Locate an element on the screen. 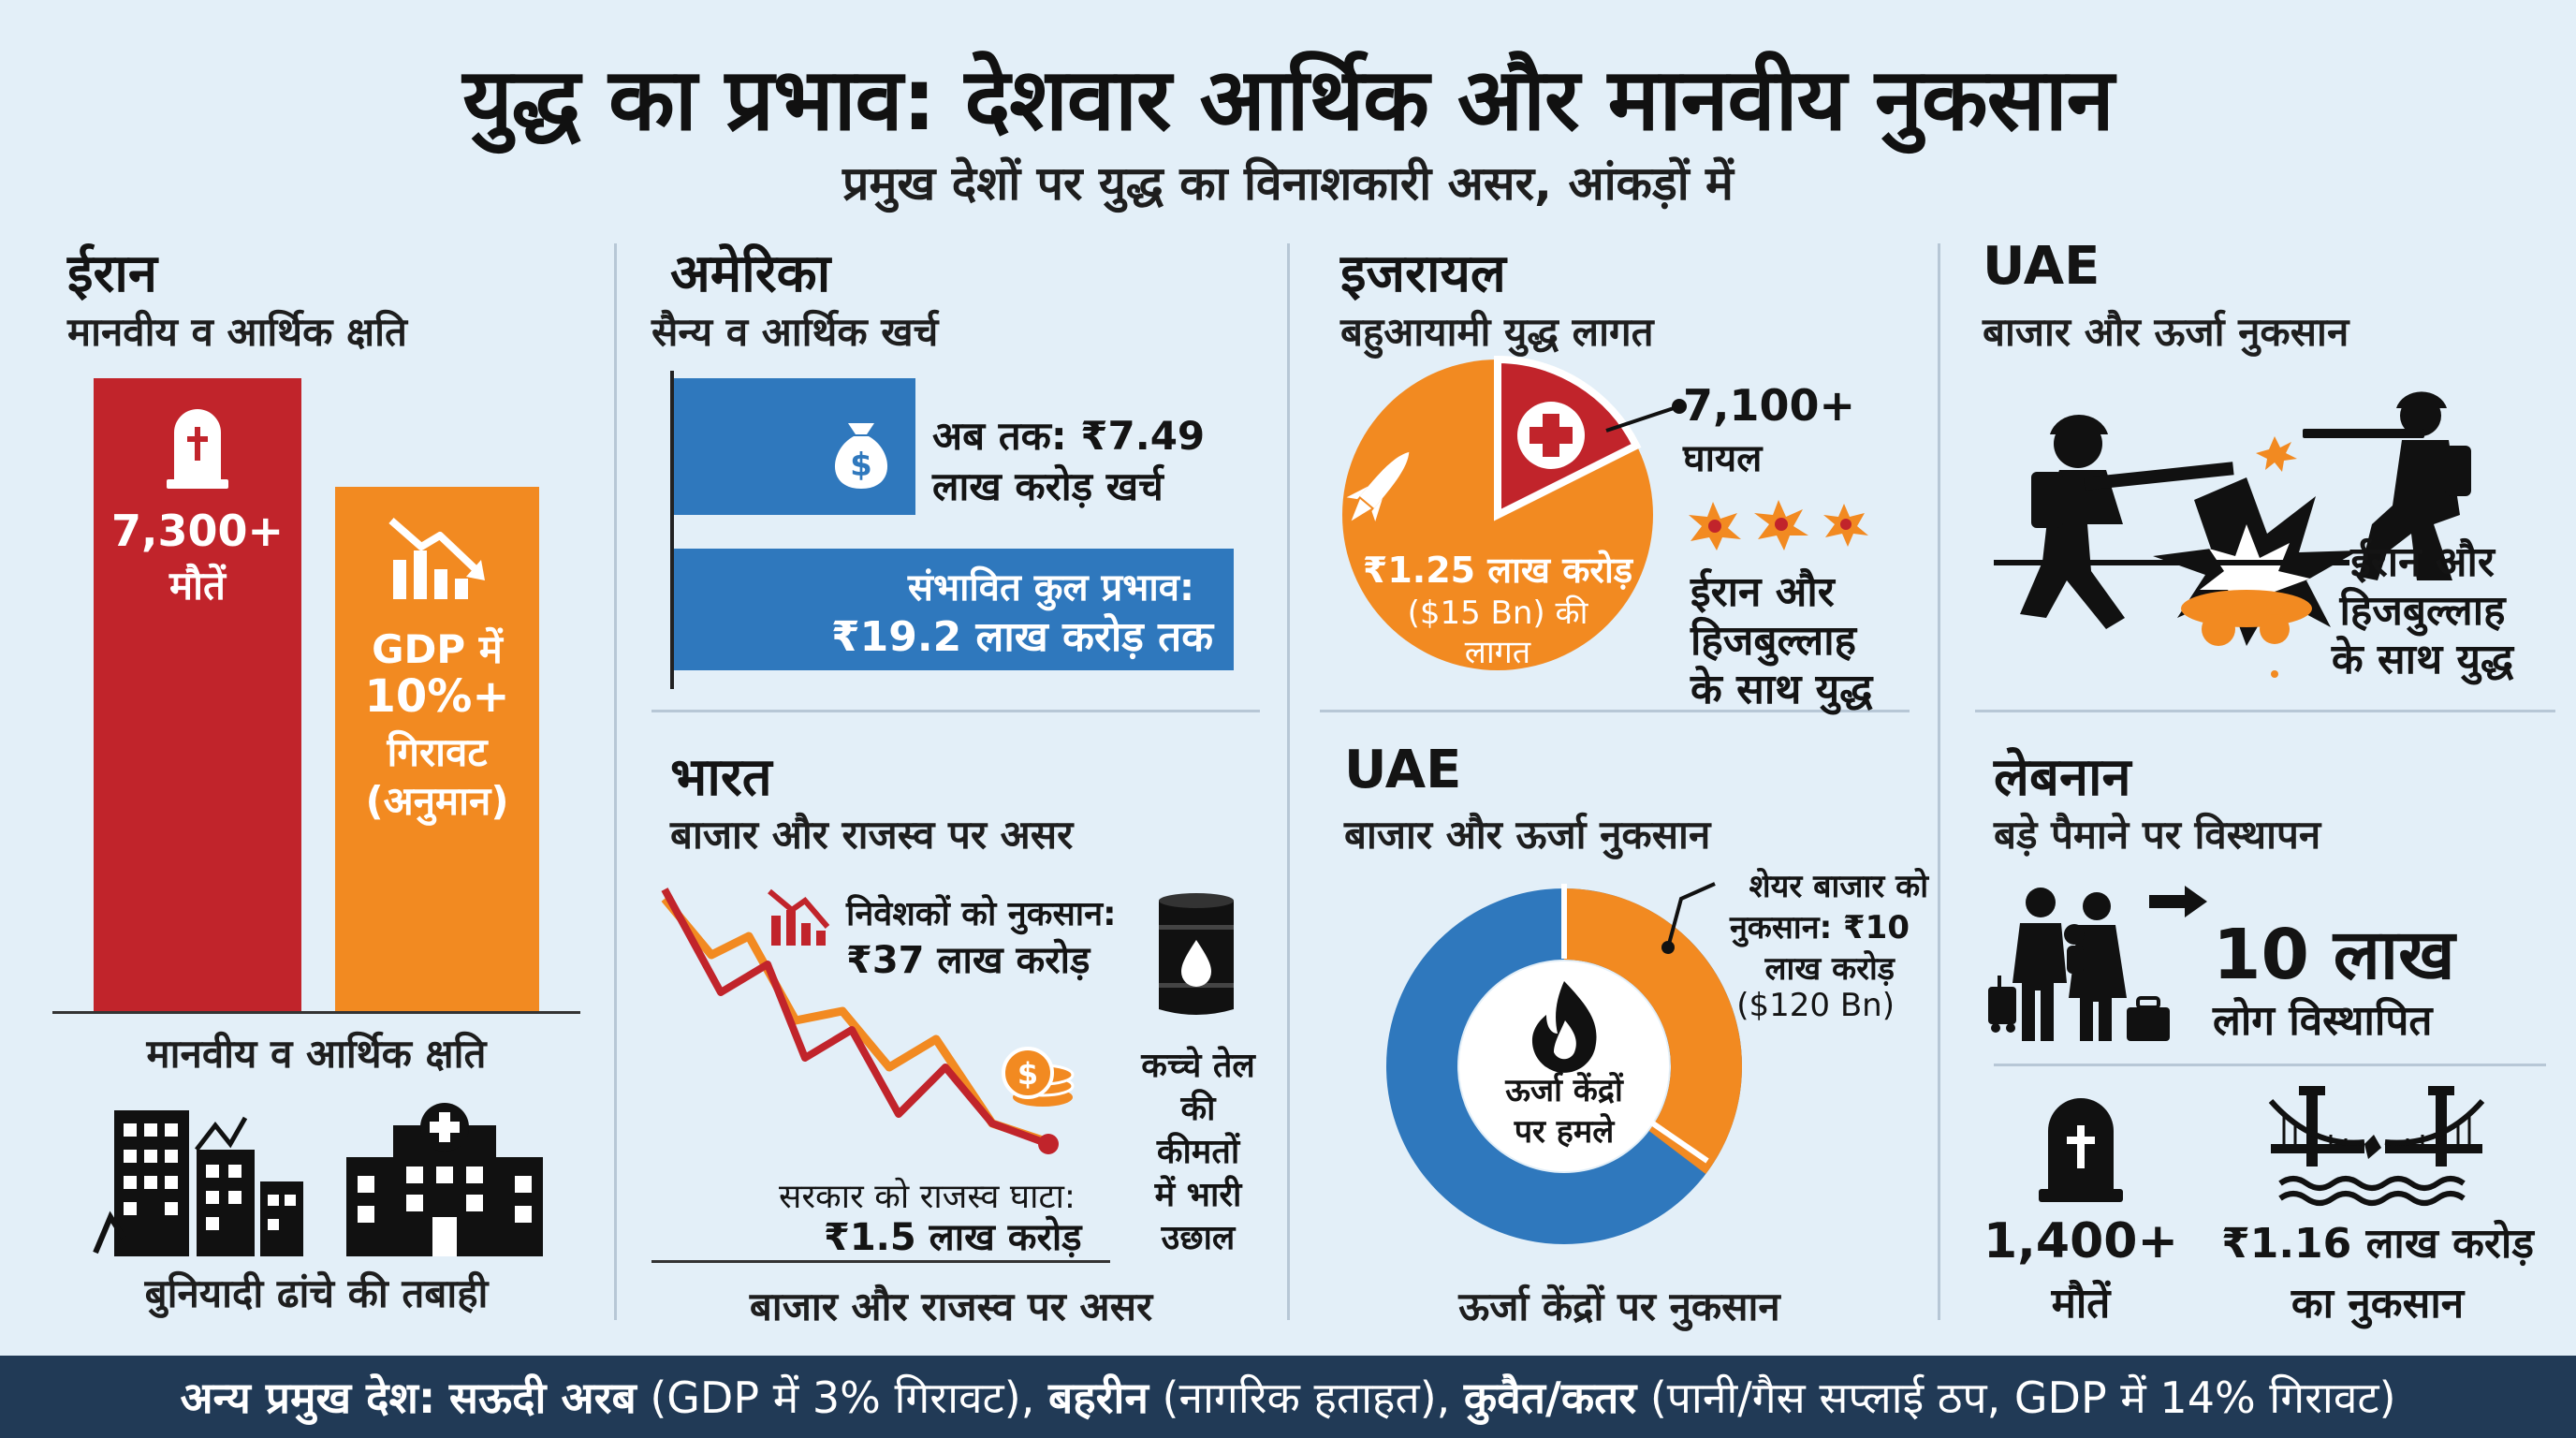 The height and width of the screenshot is (1438, 2576). india-decline-chart is located at coordinates (860, 1021).